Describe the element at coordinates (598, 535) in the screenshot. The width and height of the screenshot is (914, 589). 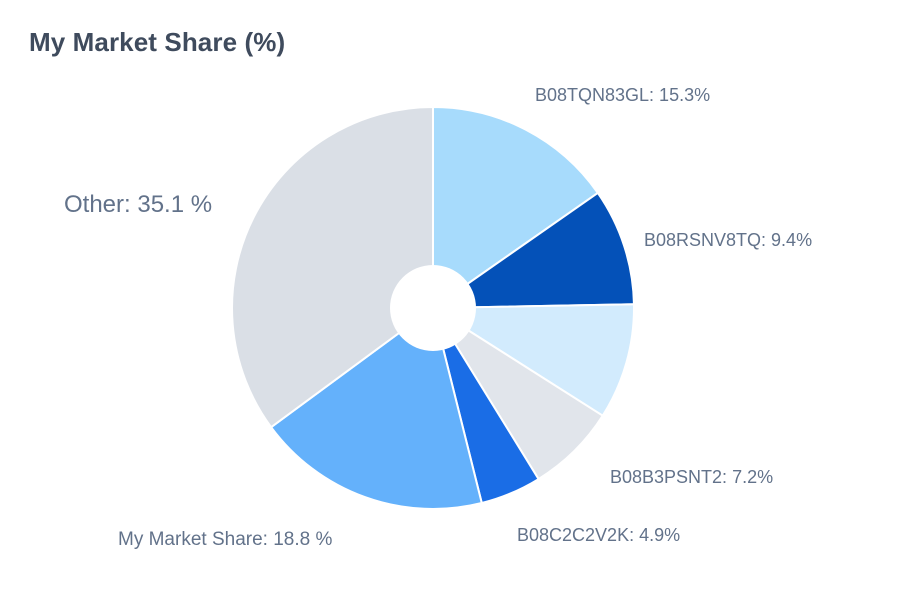
I see `slice-label: B08C2C2V2K: 4.9%` at that location.